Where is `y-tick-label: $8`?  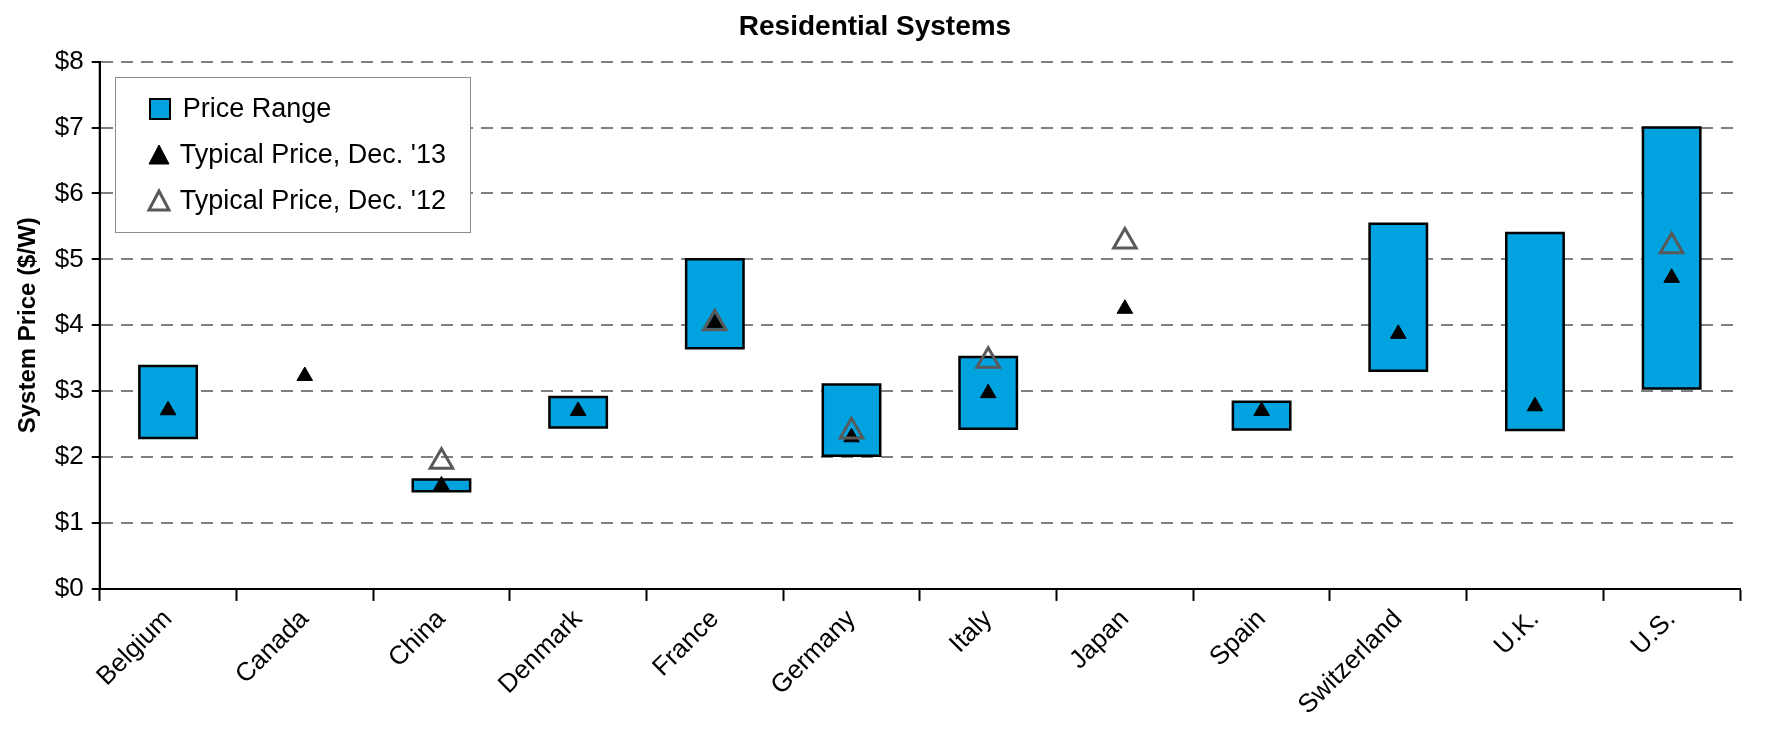
y-tick-label: $8 is located at coordinates (69, 59).